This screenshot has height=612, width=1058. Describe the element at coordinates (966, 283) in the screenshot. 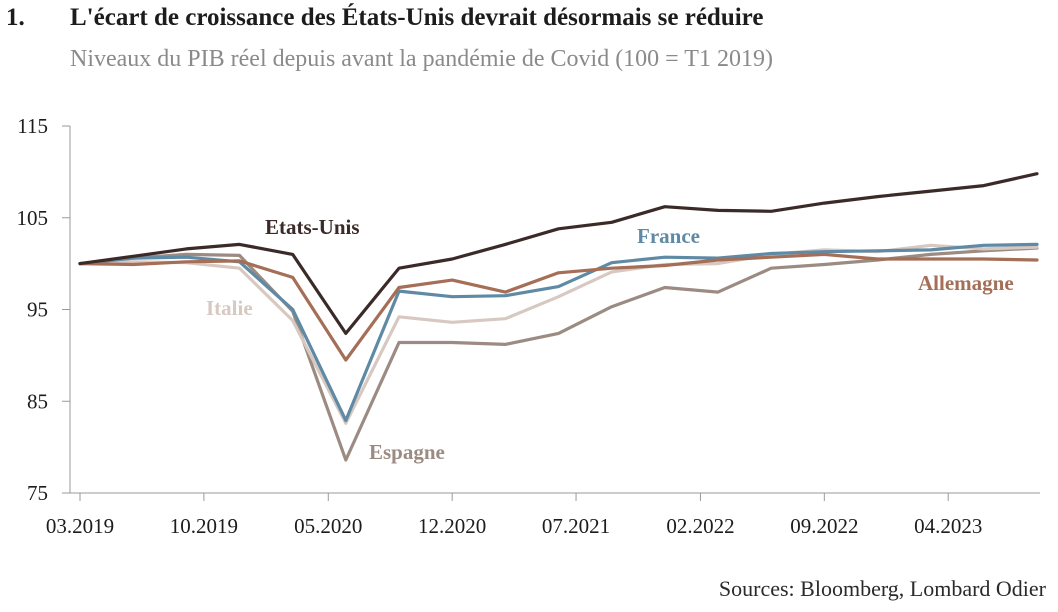

I see `series-label-allemagne: Allemagne` at that location.